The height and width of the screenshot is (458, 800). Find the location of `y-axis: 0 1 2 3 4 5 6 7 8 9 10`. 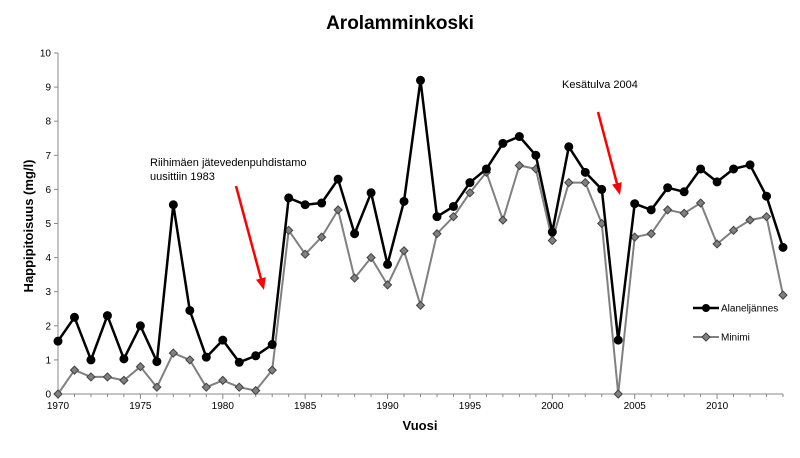

y-axis: 0 1 2 3 4 5 6 7 8 9 10 is located at coordinates (49, 225).